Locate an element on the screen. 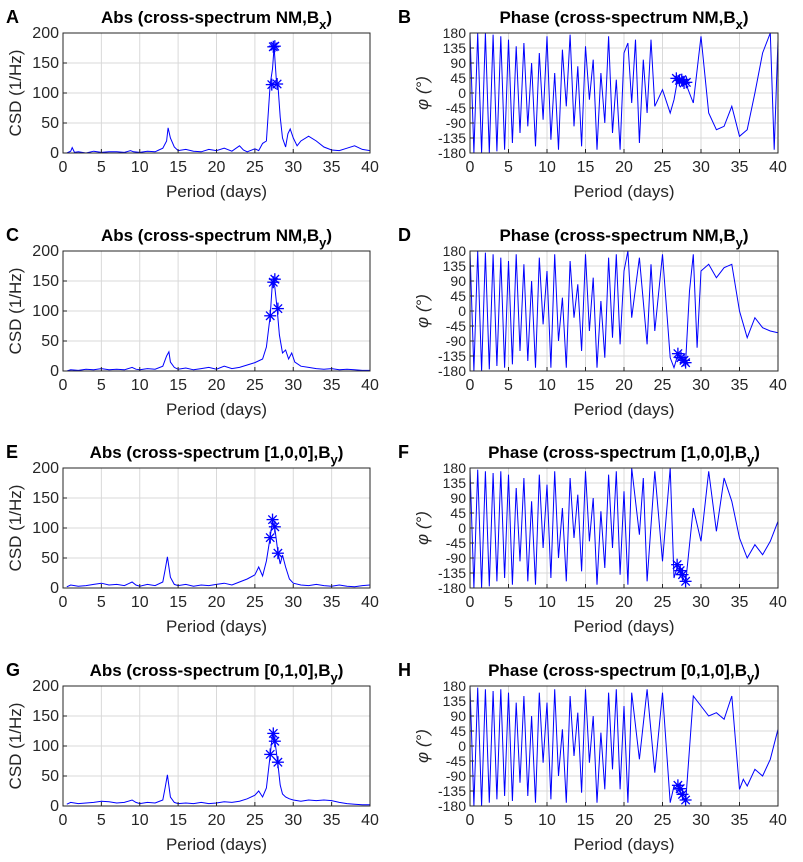 The image size is (803, 862). title-main: Phase (cross-spectrum [1,0,0],B is located at coordinates (617, 452).